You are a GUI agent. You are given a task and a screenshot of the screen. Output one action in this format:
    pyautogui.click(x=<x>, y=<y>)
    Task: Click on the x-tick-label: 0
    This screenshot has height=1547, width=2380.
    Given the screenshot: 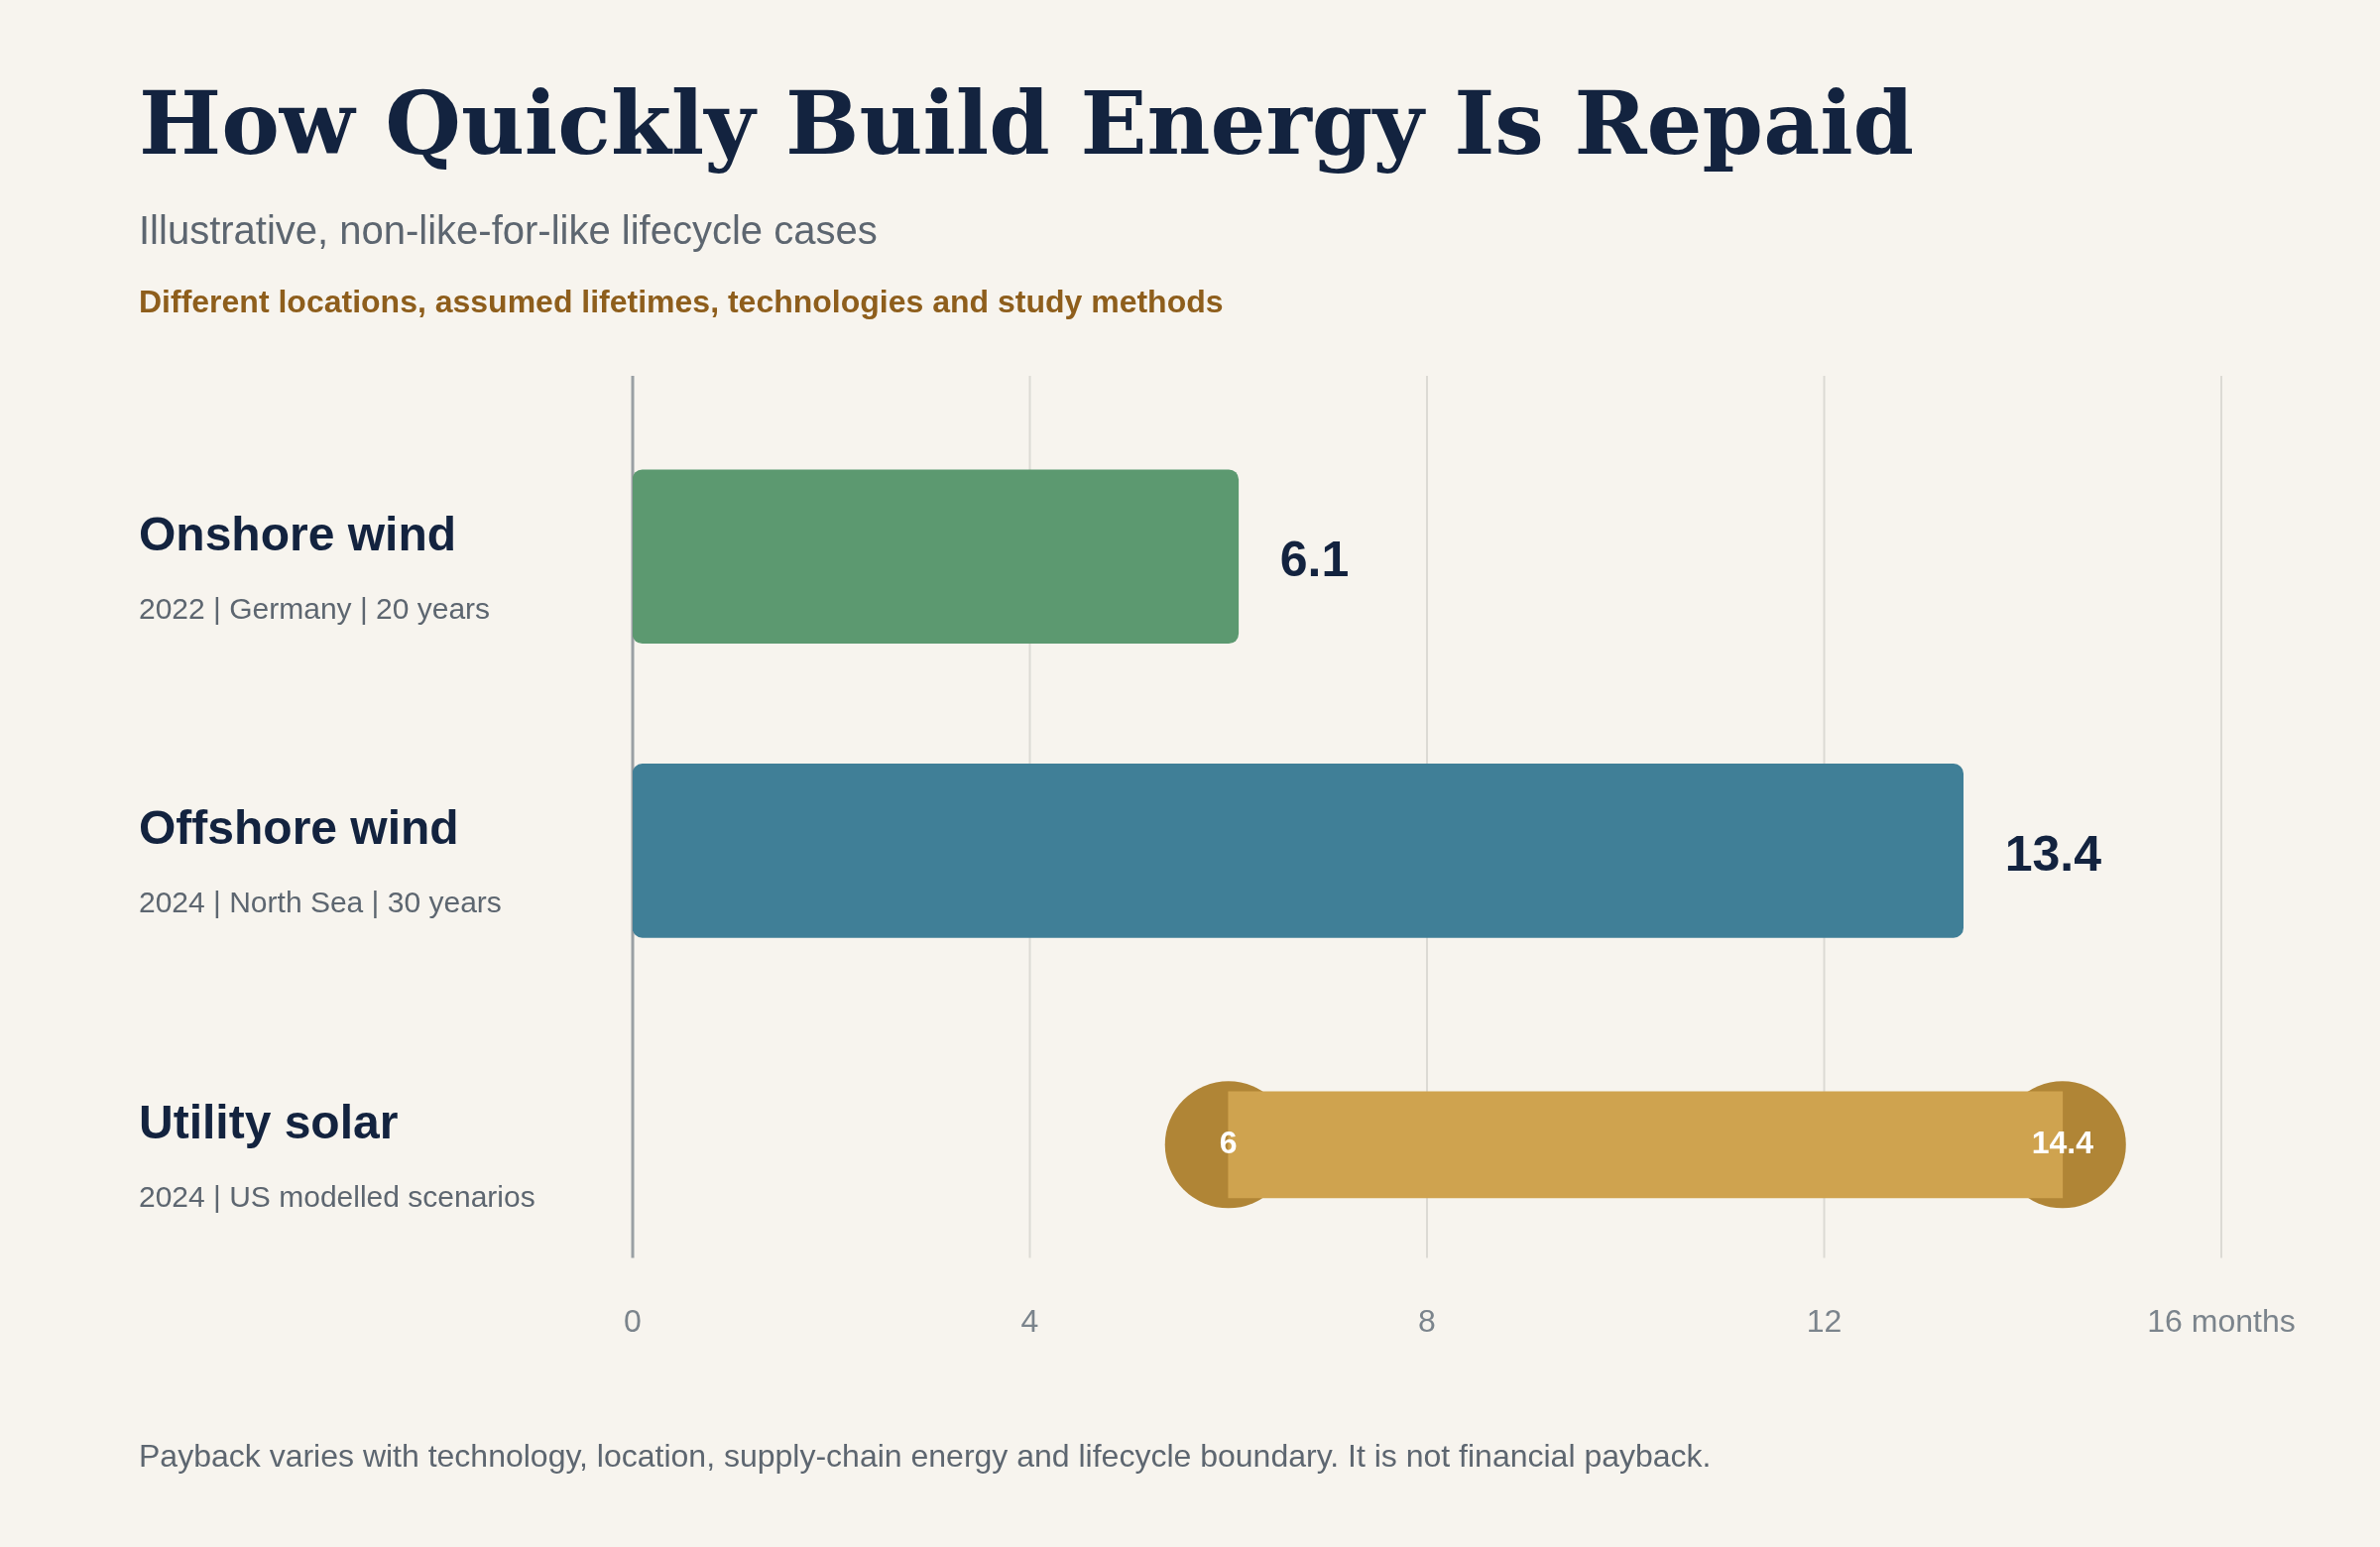 What is the action you would take?
    pyautogui.click(x=633, y=1320)
    